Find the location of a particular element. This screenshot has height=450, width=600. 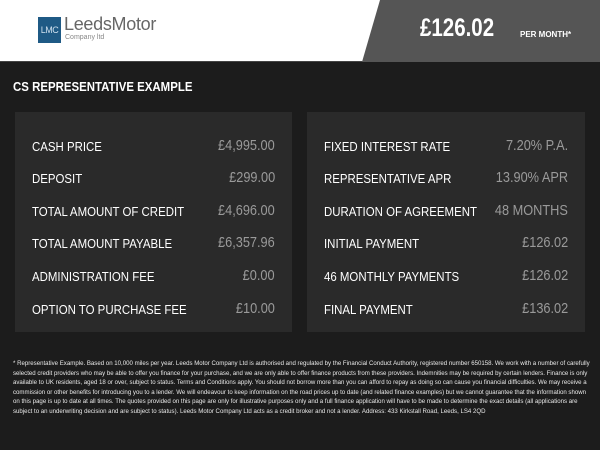

finance-row: FINAL PAYMENT £136.02 is located at coordinates (446, 309).